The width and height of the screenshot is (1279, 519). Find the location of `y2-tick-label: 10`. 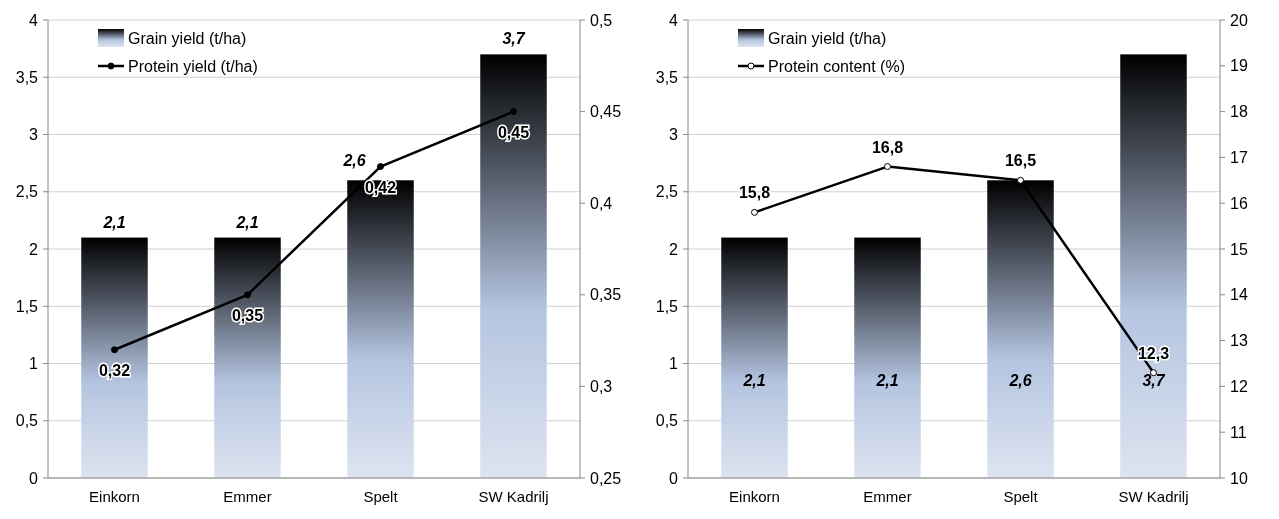

y2-tick-label: 10 is located at coordinates (1239, 478).